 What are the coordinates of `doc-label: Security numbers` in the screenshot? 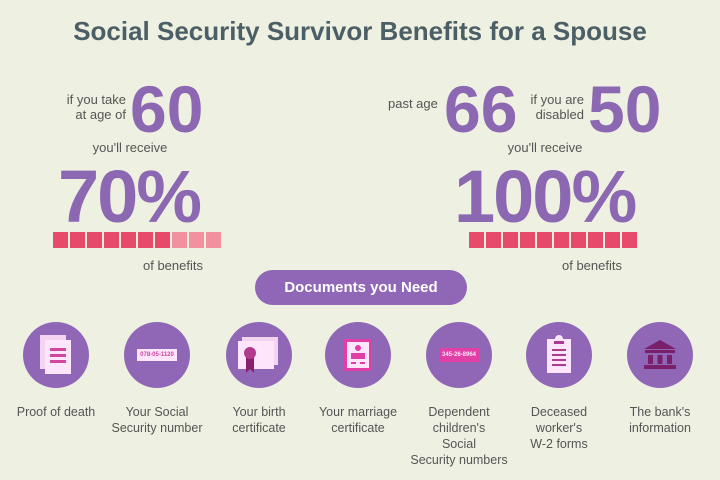 It's located at (459, 460).